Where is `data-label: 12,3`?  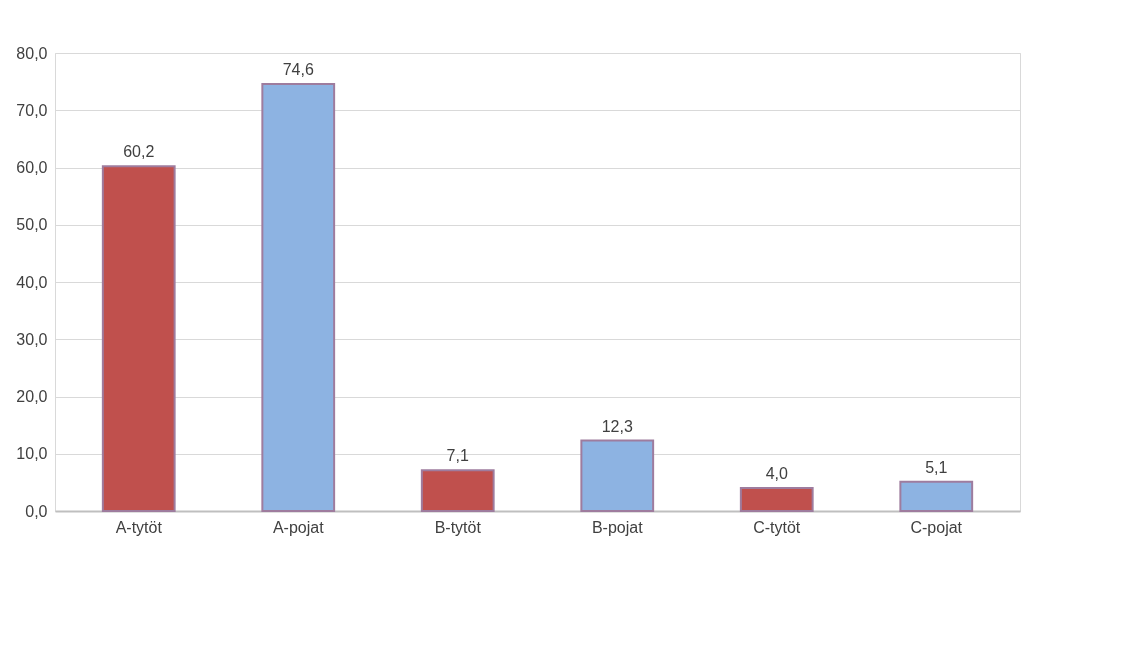
data-label: 12,3 is located at coordinates (617, 426).